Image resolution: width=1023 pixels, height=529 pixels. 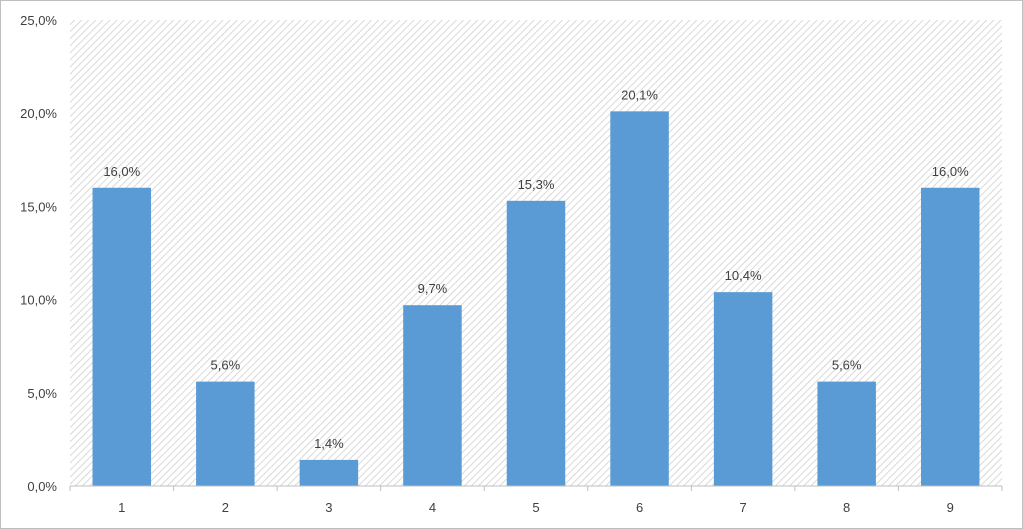 What do you see at coordinates (38, 113) in the screenshot?
I see `y-tick-label: 20,0%` at bounding box center [38, 113].